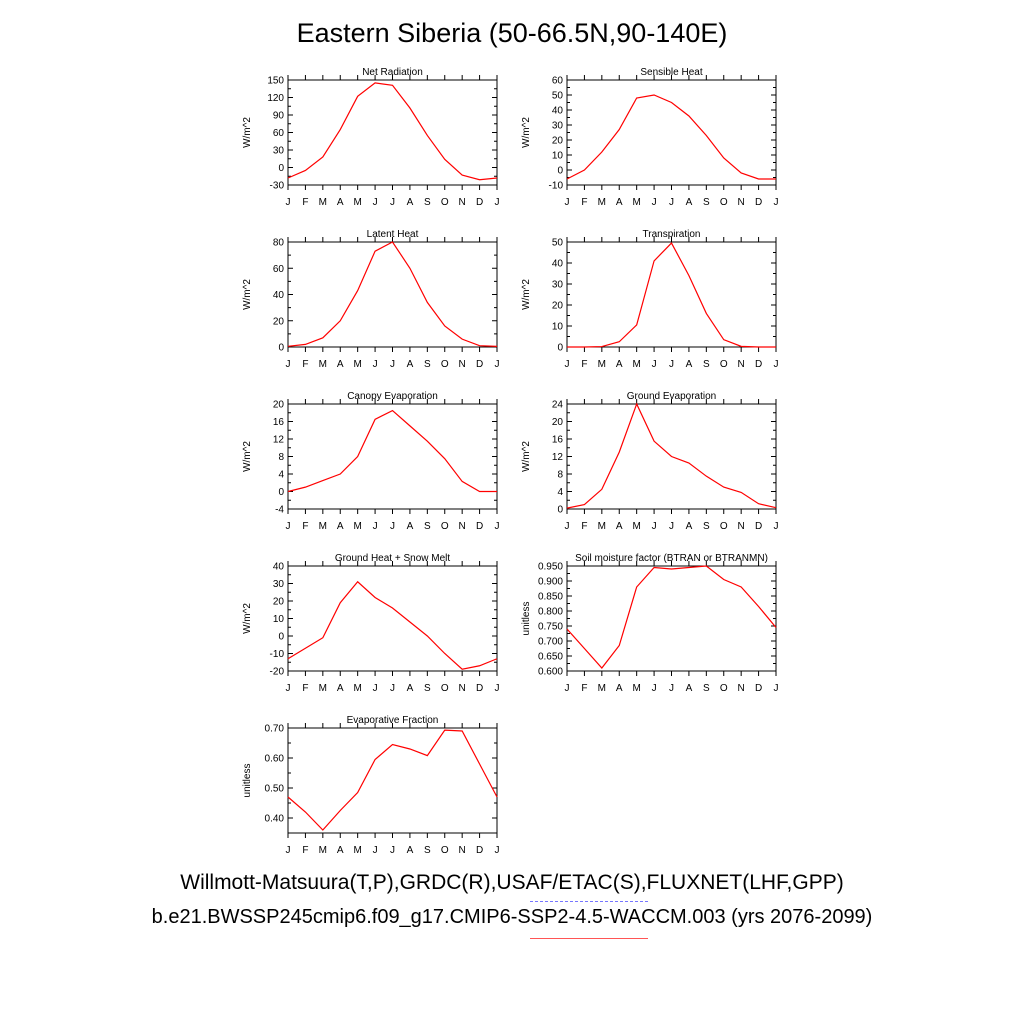 The image size is (1024, 1024). What do you see at coordinates (558, 156) in the screenshot?
I see `y-tick-label: 10` at bounding box center [558, 156].